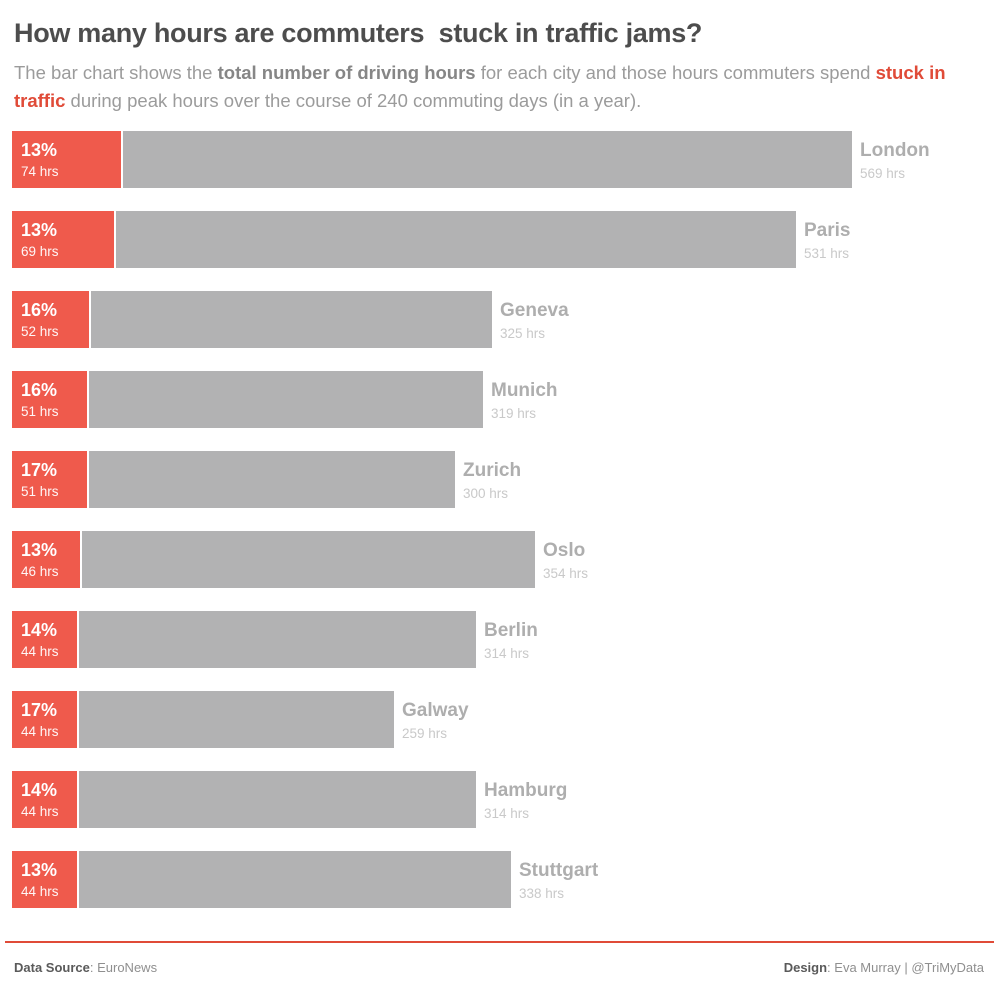 This screenshot has height=999, width=999. Describe the element at coordinates (346, 72) in the screenshot. I see `subtitle-bold-driving-hours: total number of driving hours` at that location.